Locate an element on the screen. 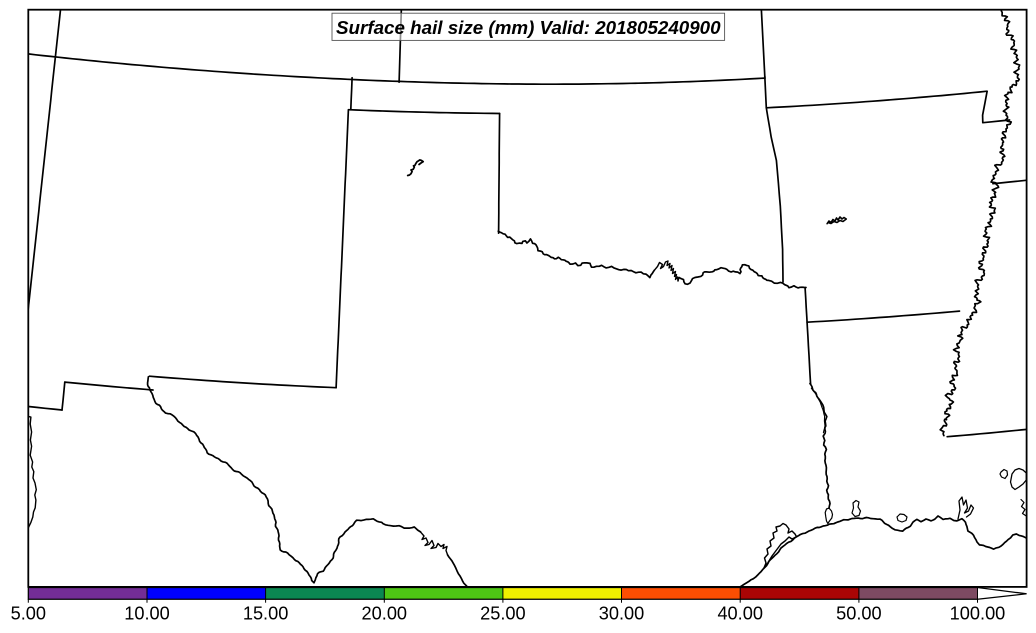 This screenshot has height=633, width=1036. svg-text: 25.00 is located at coordinates (503, 613).